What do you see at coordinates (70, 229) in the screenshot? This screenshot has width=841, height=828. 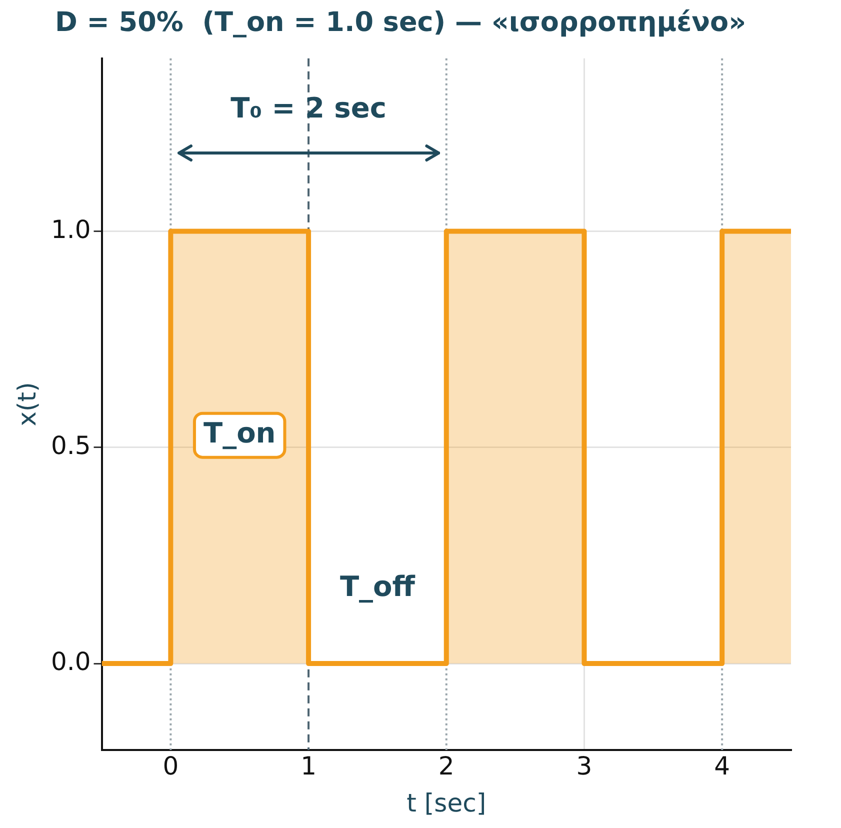 I see `y-tick-label: 1.0` at bounding box center [70, 229].